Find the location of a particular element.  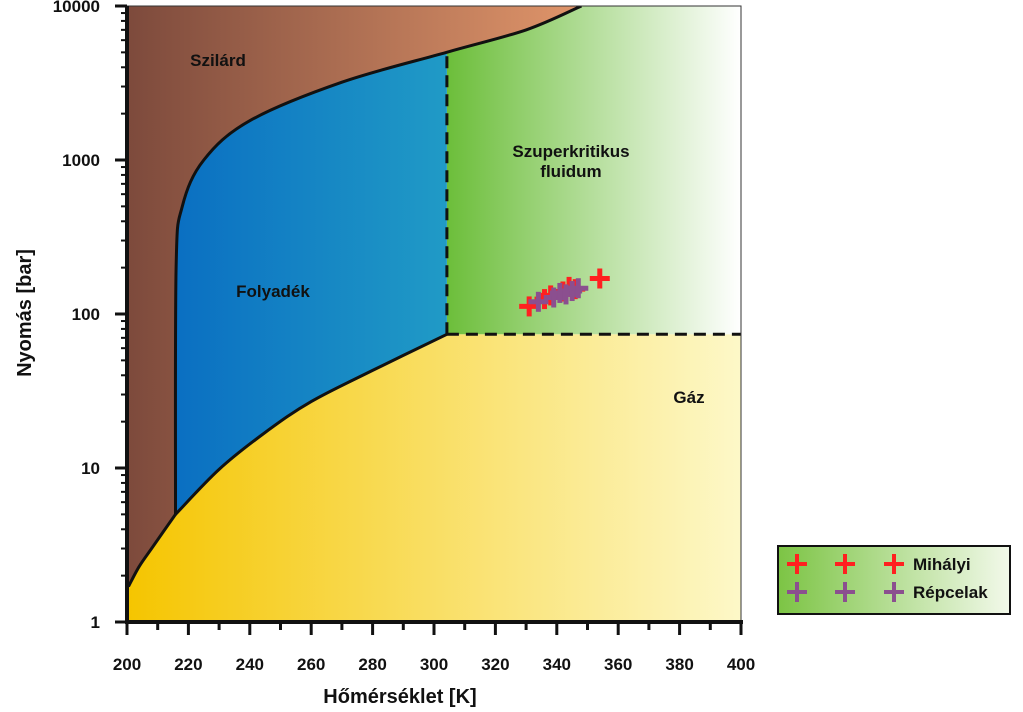

x-tick-label: 340 is located at coordinates (557, 664).